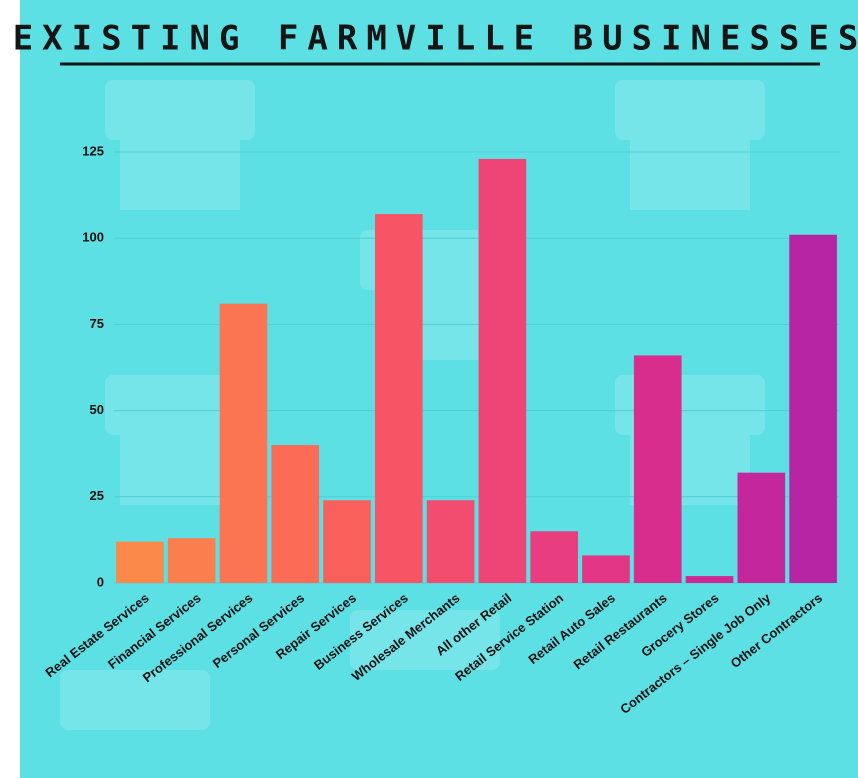  I want to click on chart-title: EXISTING FARMVILLE BUSINESSES, so click(435, 39).